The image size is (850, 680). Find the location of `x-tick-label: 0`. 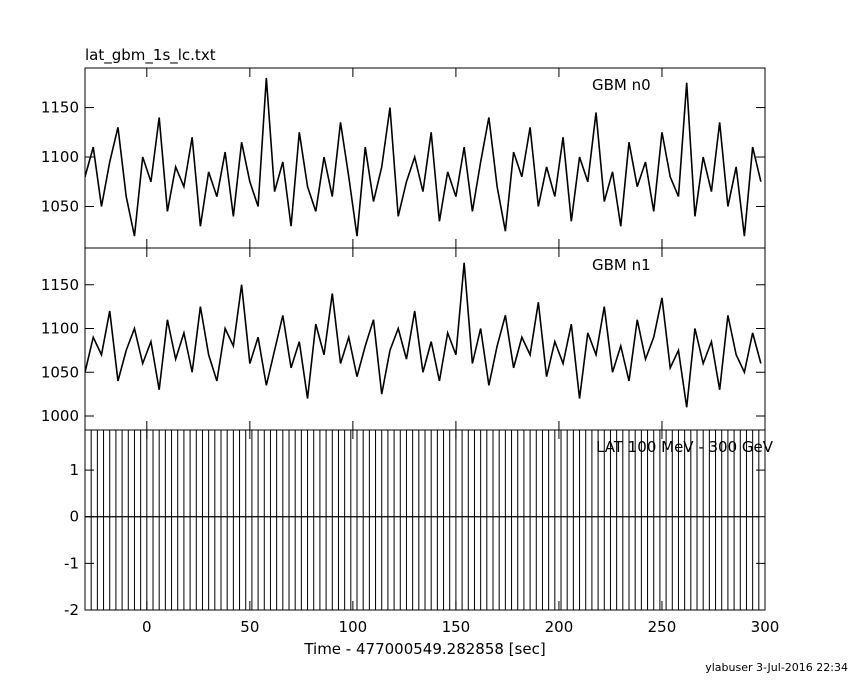

x-tick-label: 0 is located at coordinates (147, 627).